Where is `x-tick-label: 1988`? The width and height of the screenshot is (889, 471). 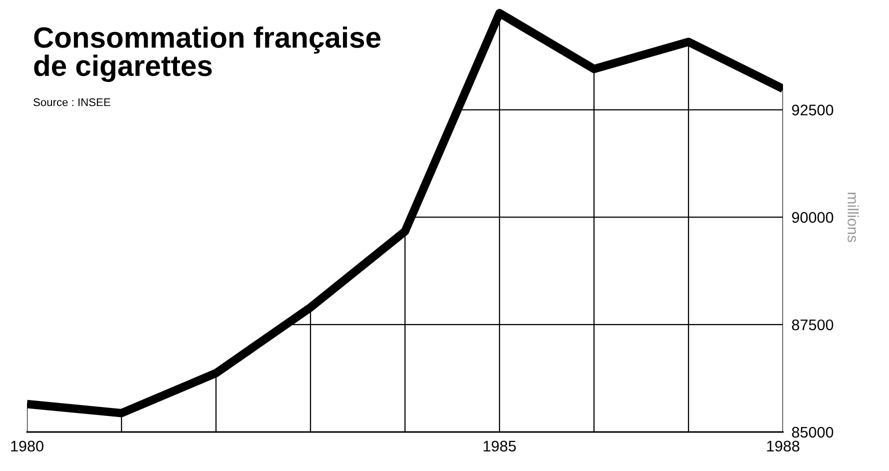
x-tick-label: 1988 is located at coordinates (783, 446).